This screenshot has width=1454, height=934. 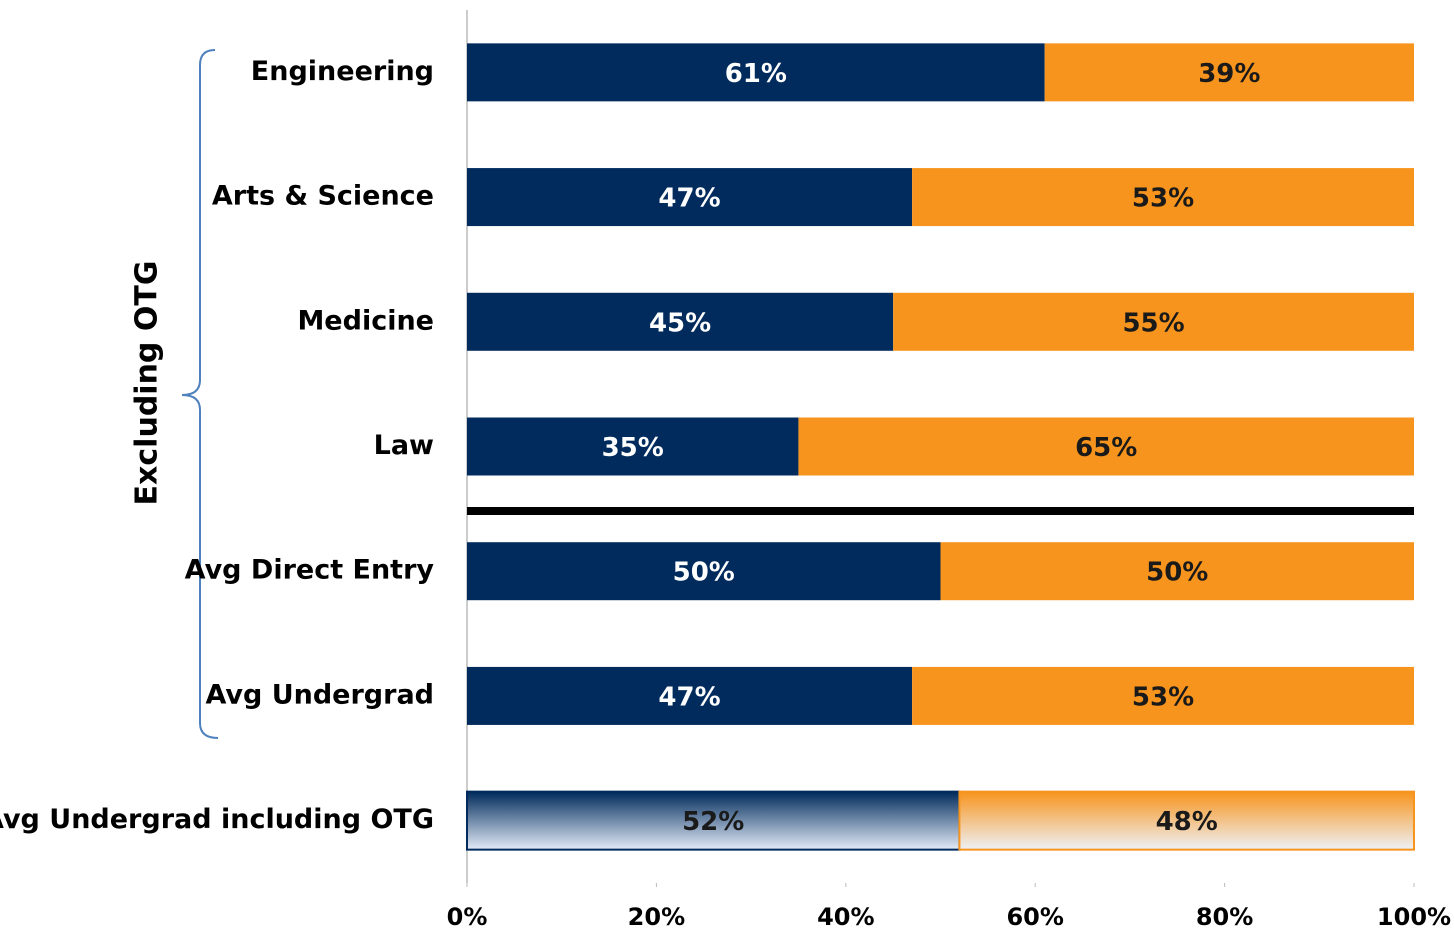 I want to click on data-label: 35%, so click(x=633, y=448).